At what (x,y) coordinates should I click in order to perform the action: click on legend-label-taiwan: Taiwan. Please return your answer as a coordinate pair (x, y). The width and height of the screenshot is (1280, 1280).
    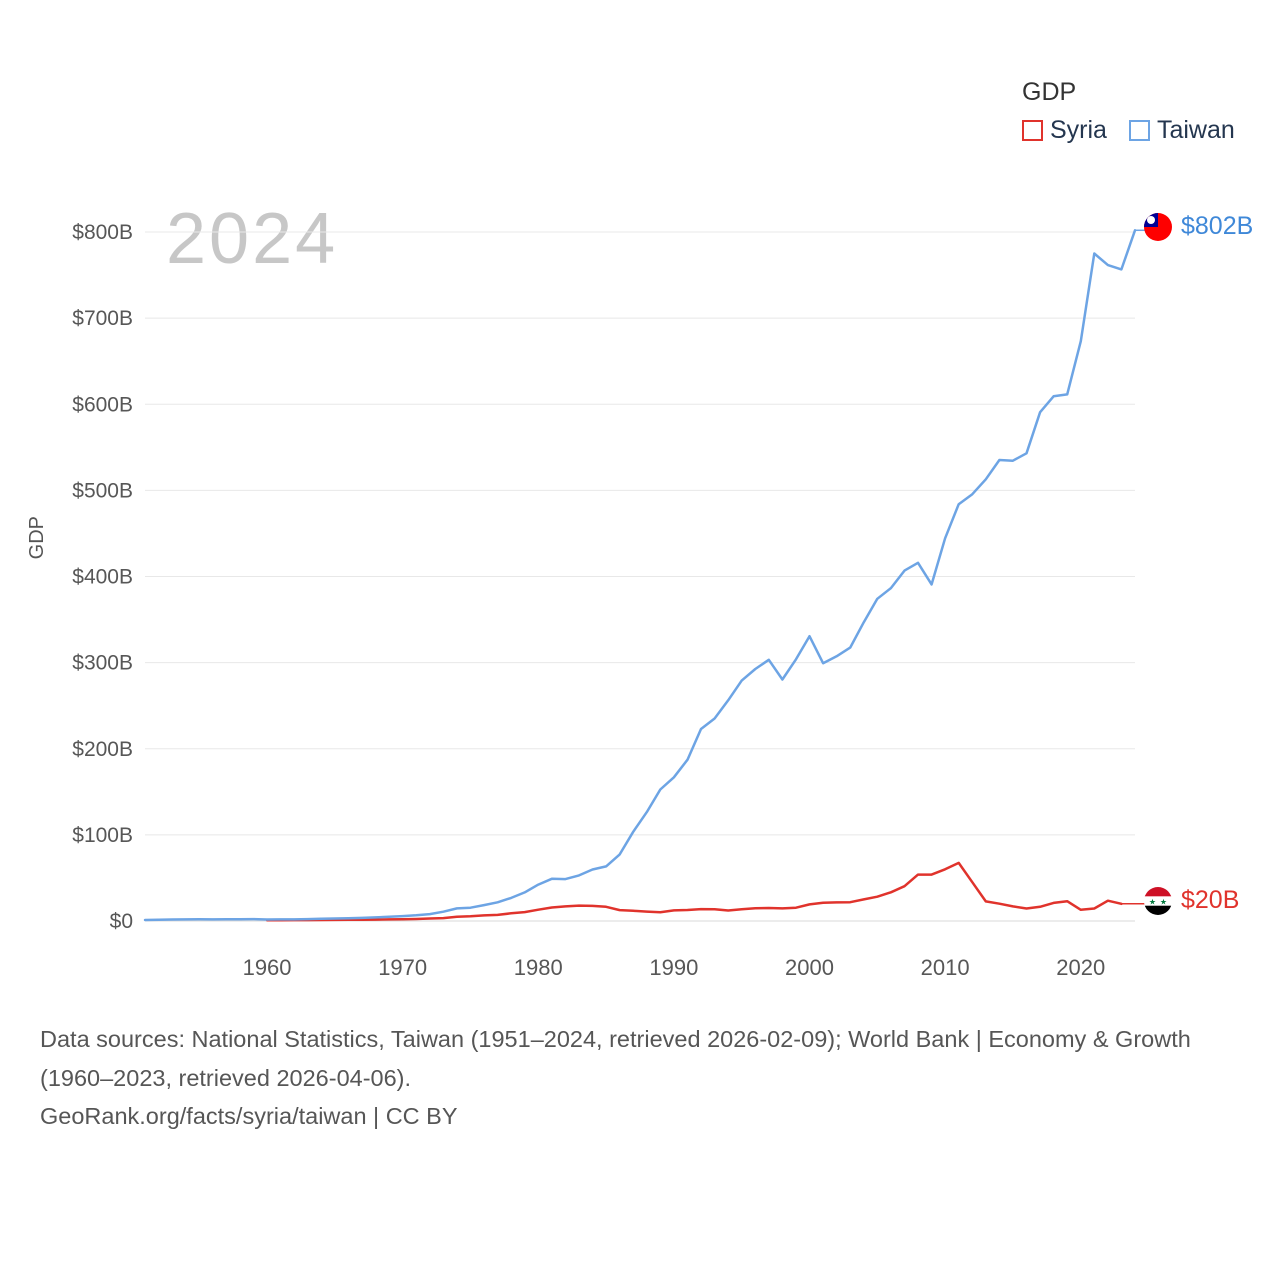
    Looking at the image, I should click on (1195, 130).